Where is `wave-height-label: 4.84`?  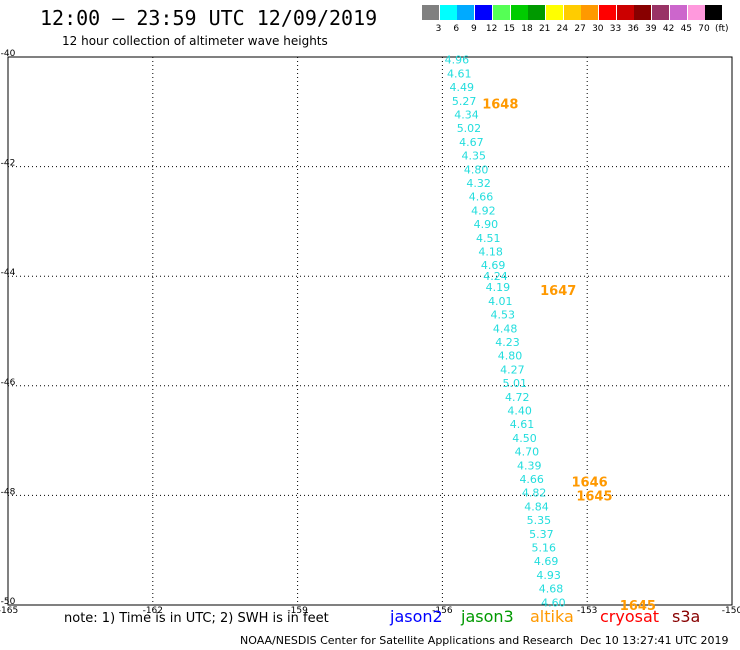 wave-height-label: 4.84 is located at coordinates (536, 506).